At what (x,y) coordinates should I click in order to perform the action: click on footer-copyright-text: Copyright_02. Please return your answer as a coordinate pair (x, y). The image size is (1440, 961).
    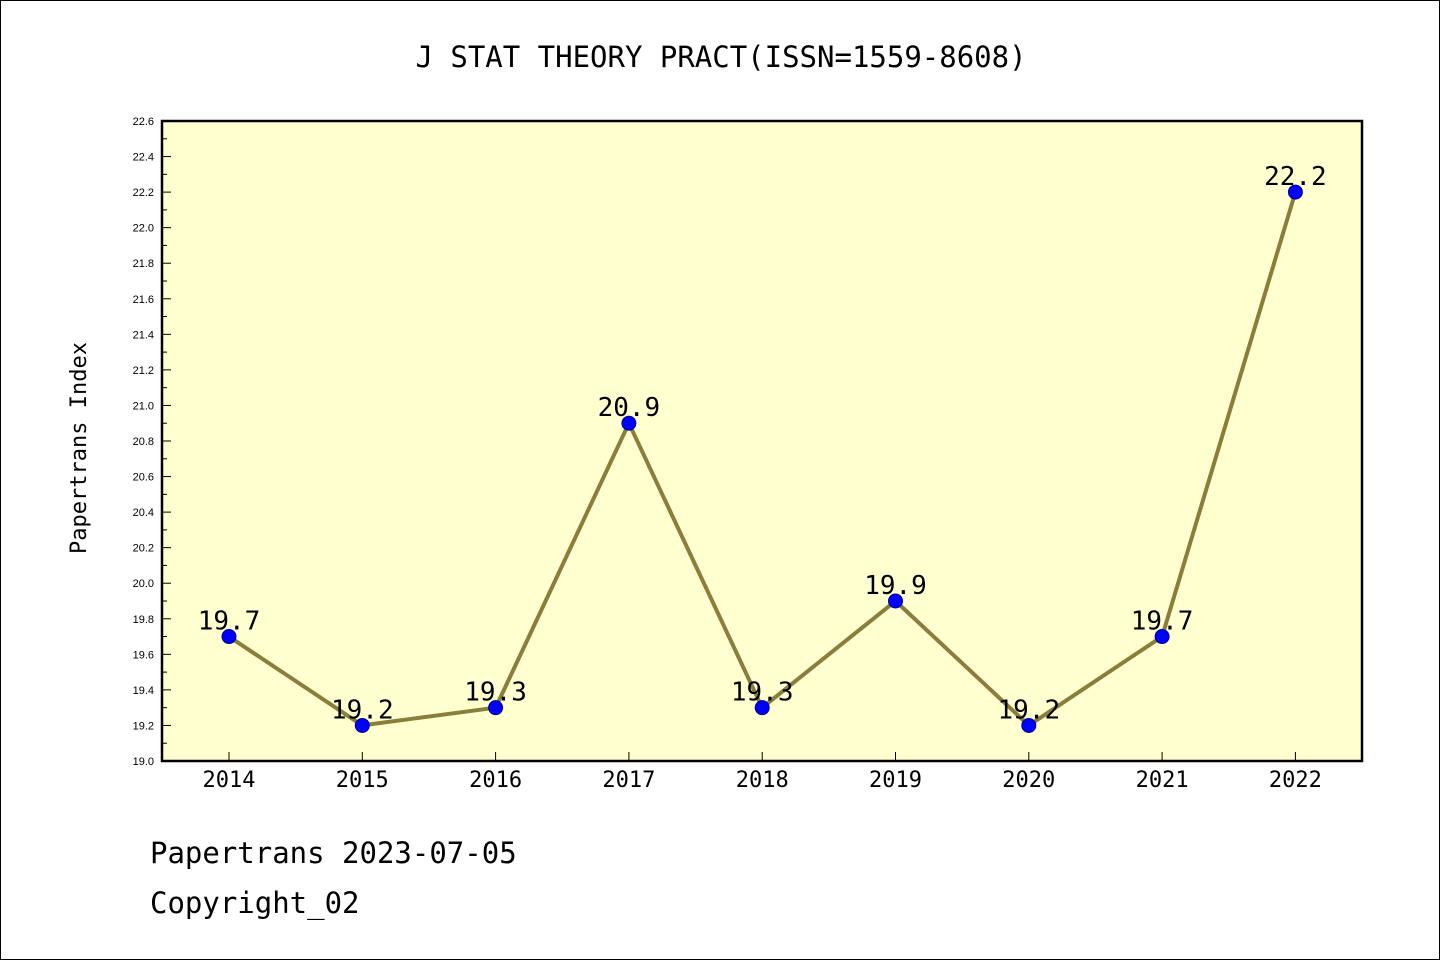
    Looking at the image, I should click on (255, 903).